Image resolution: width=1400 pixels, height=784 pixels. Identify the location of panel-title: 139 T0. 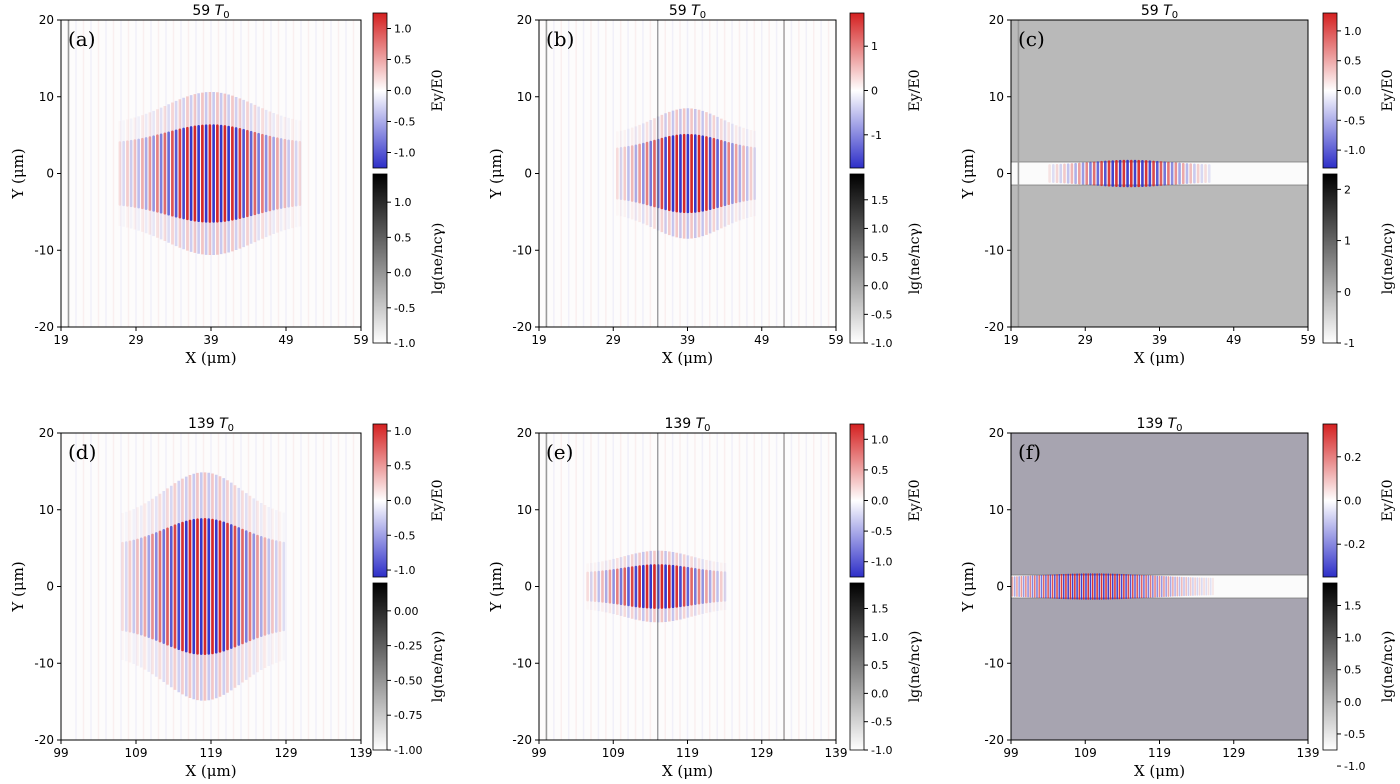
(1159, 425).